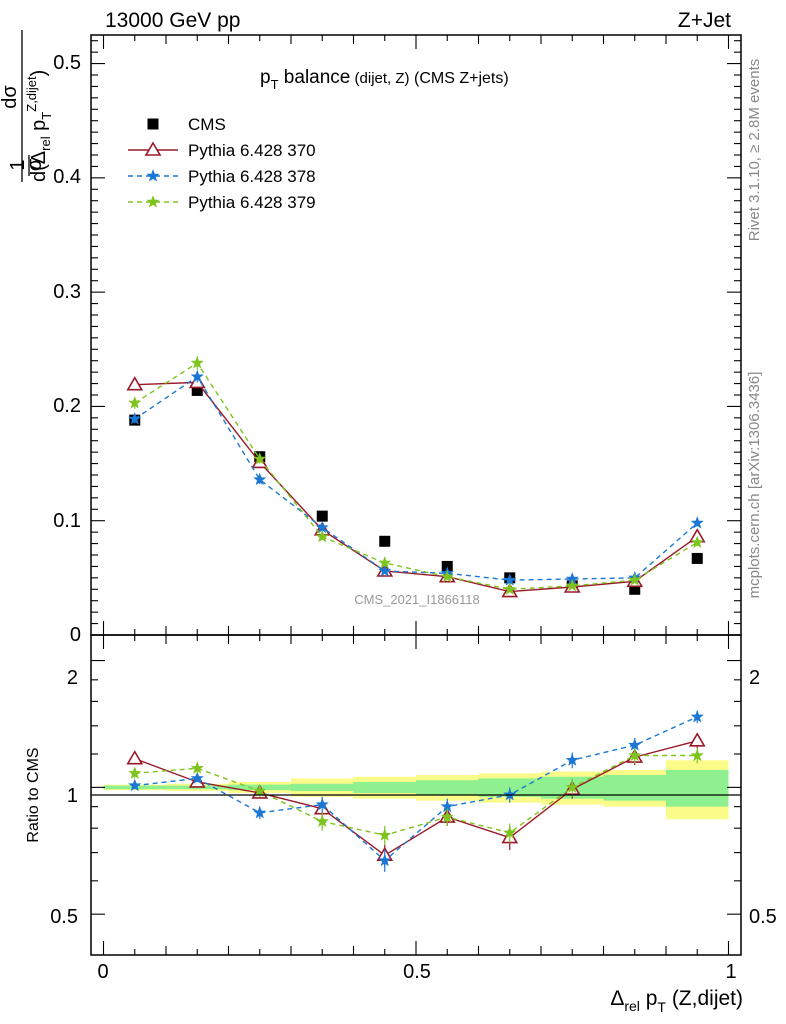 This screenshot has height=1024, width=786. I want to click on main-ytick-label: 0.3, so click(67, 292).